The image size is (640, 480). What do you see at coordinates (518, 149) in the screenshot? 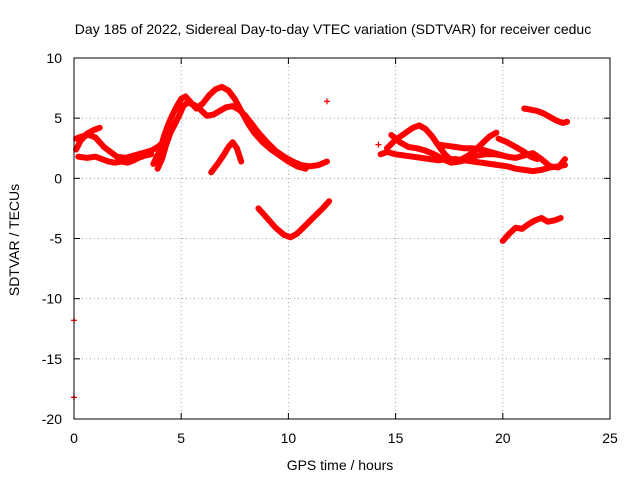
I see `series-s12` at bounding box center [518, 149].